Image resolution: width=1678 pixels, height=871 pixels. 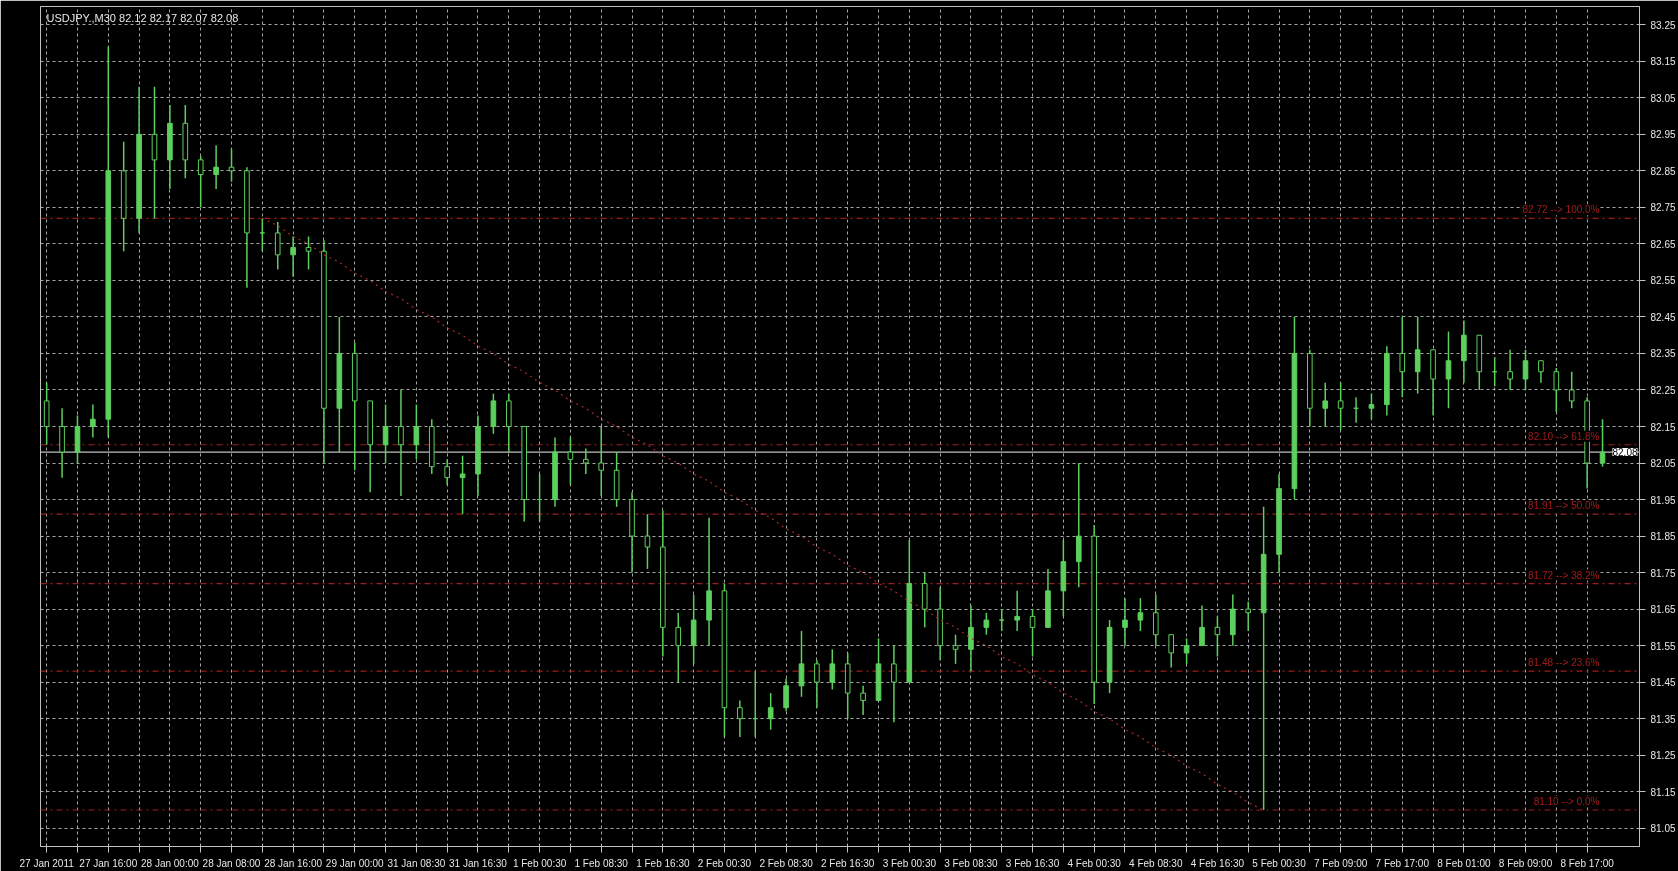 I want to click on x-tick-label: 28 Jan 08:00, so click(x=231, y=863).